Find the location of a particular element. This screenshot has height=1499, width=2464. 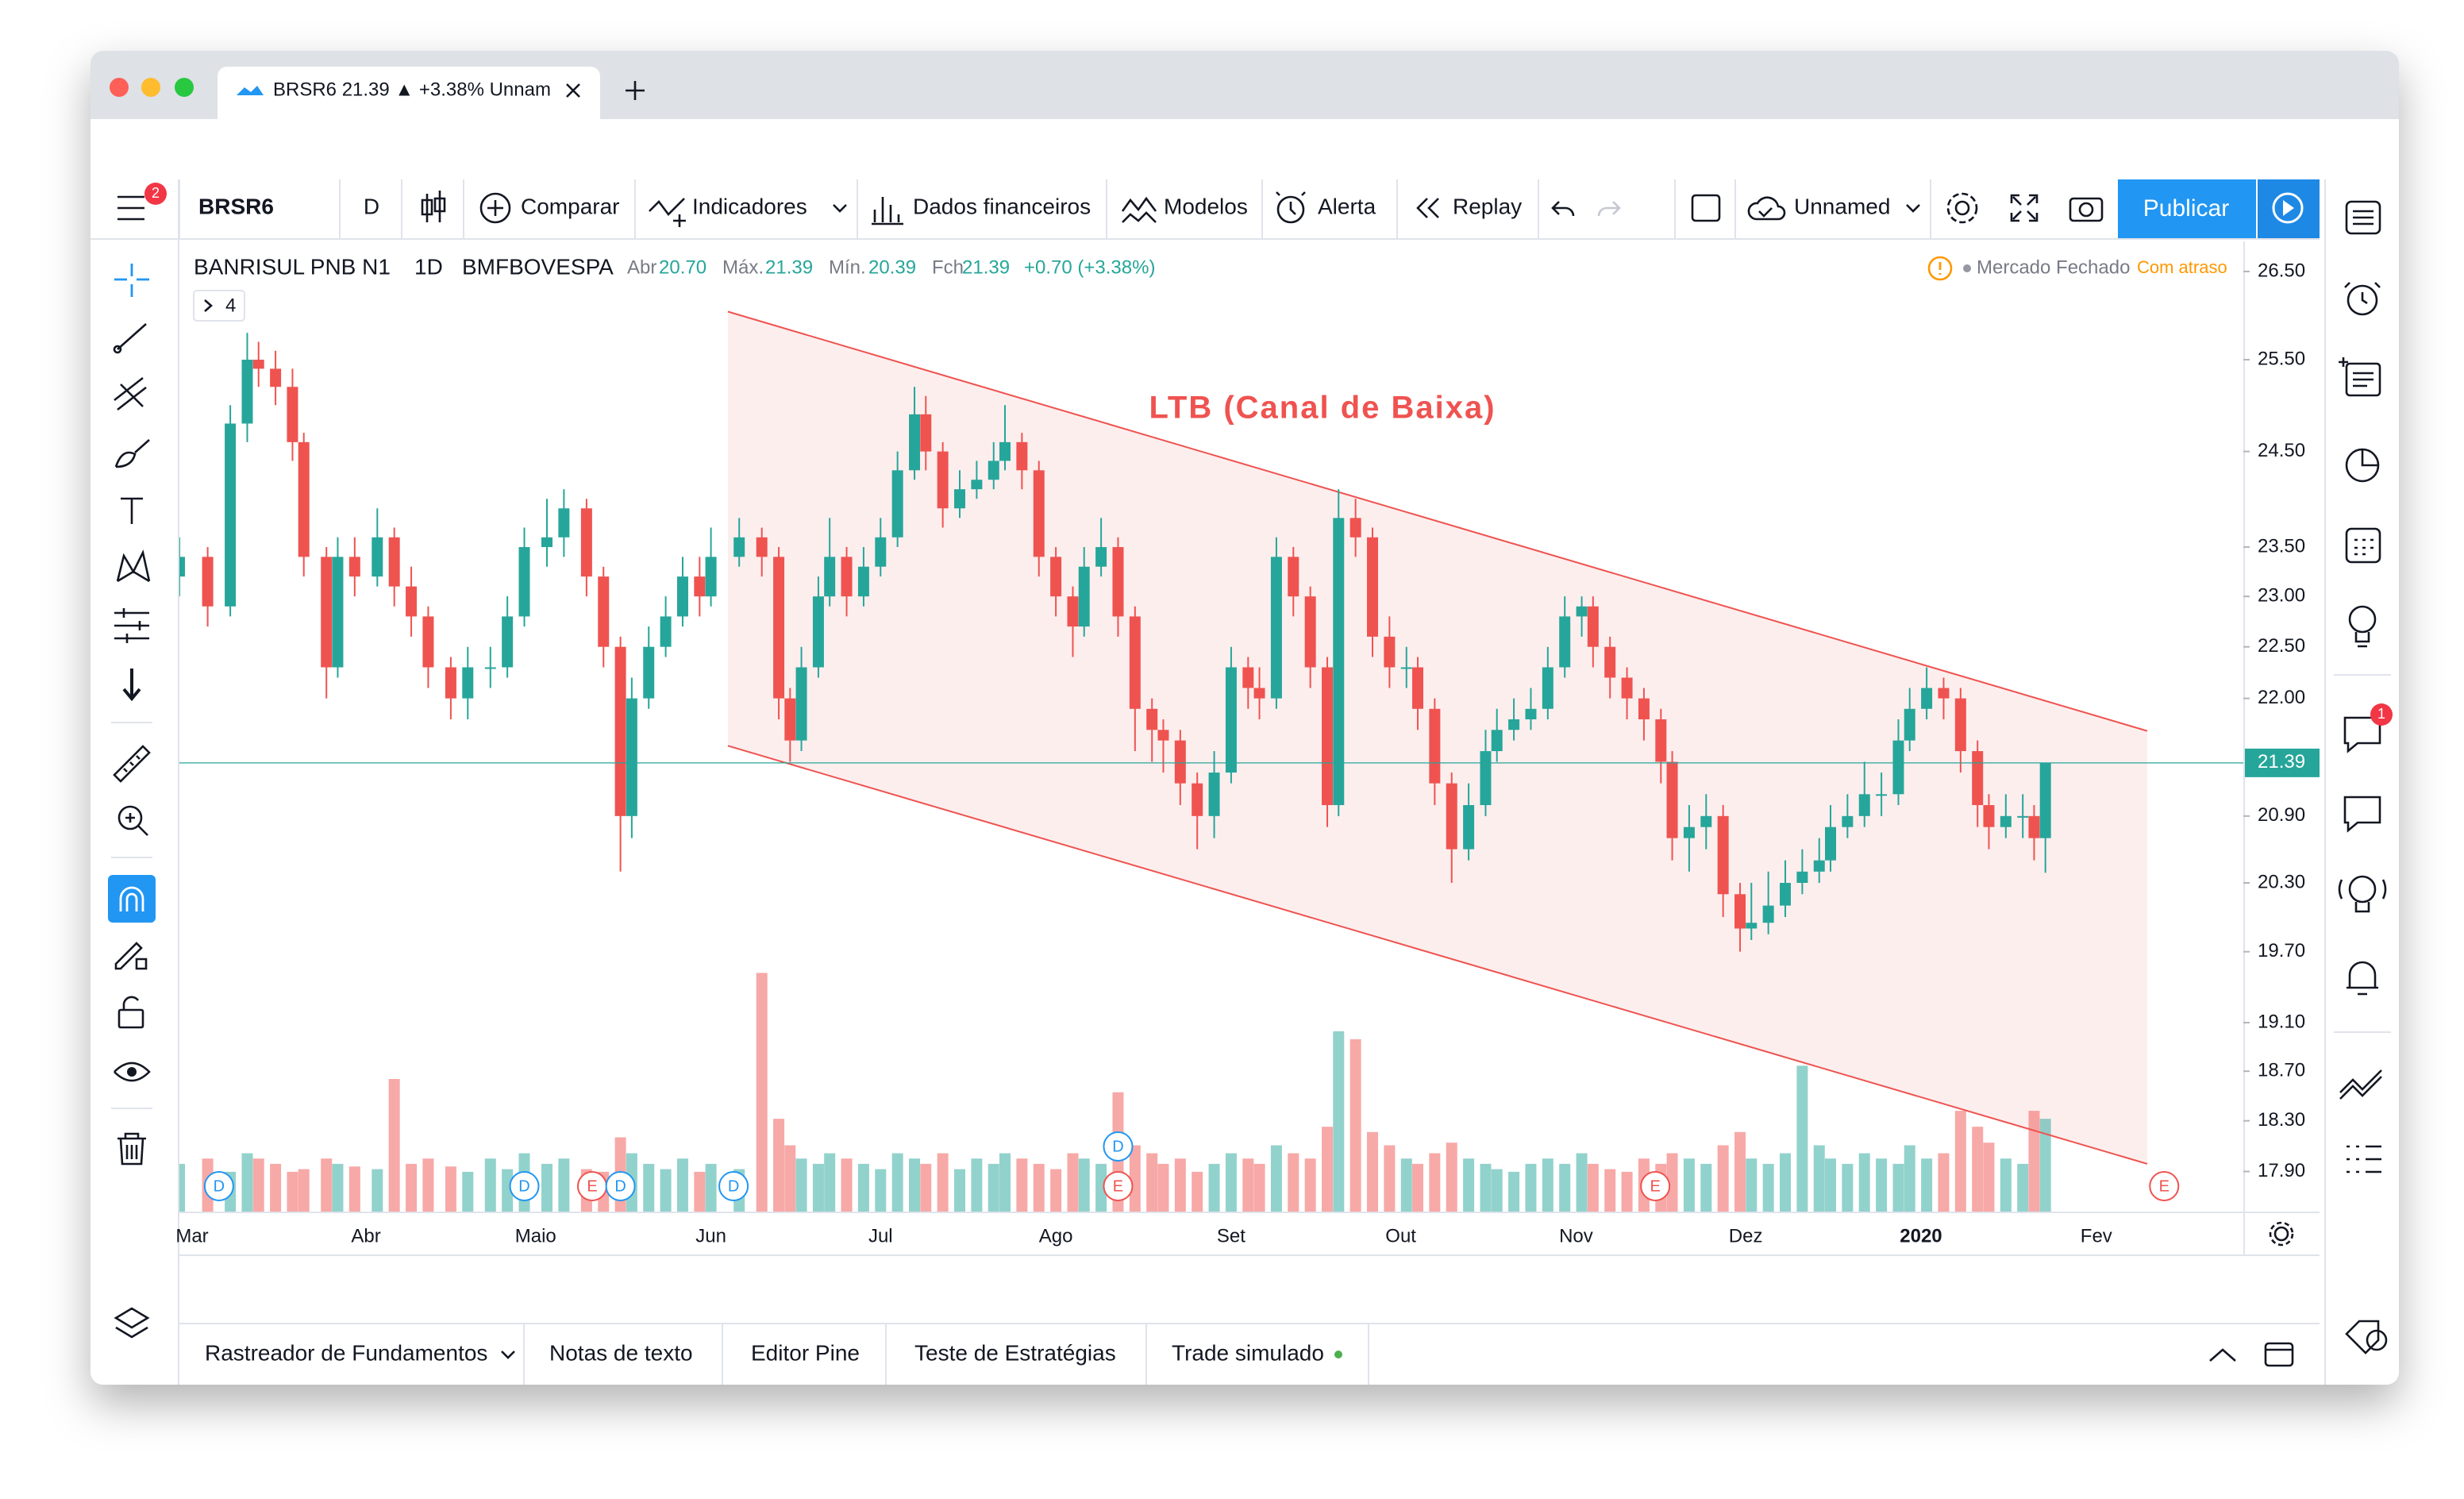

replay-icon is located at coordinates (1427, 208).